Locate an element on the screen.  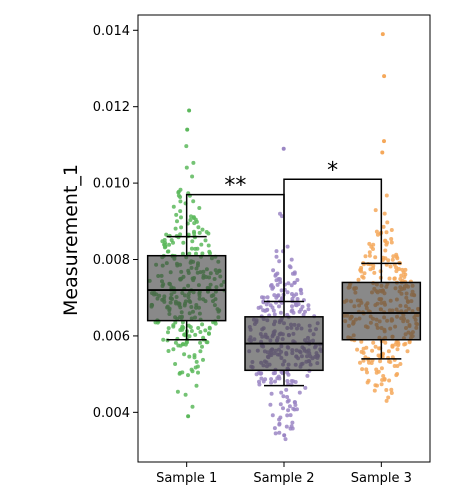
significance-label: * is located at coordinates (332, 170).